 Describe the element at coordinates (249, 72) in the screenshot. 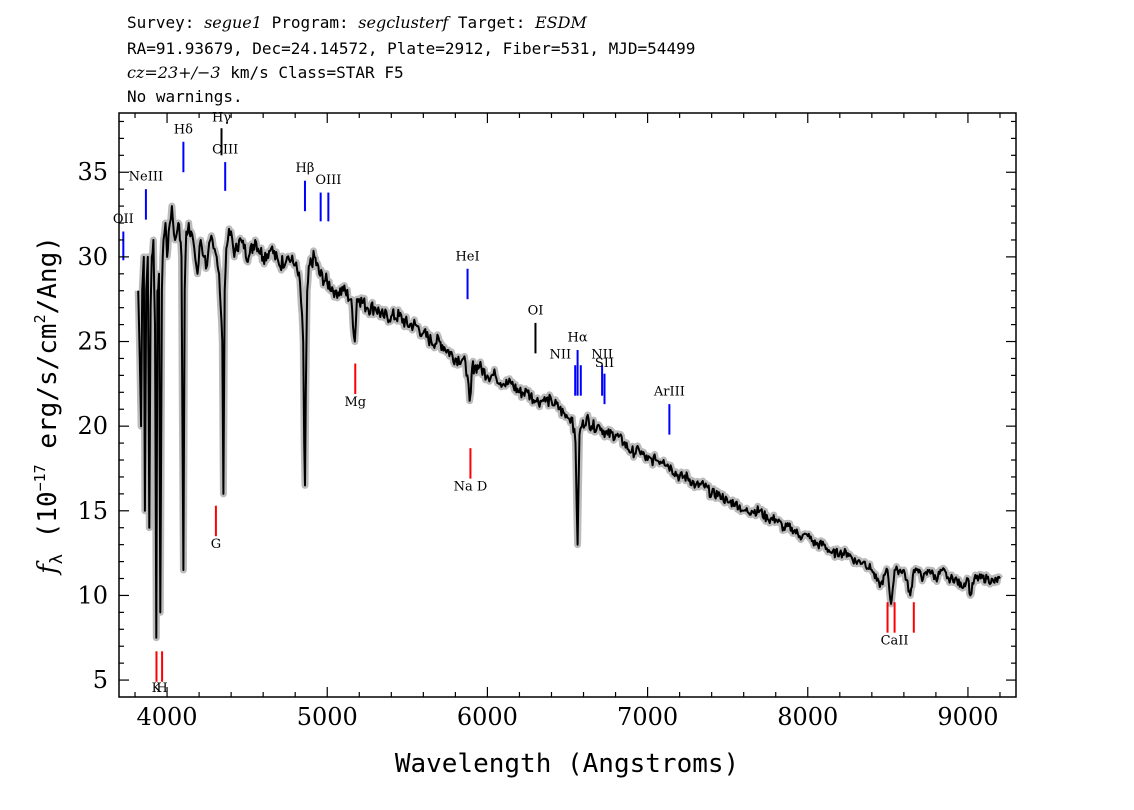

I see `redshift-unit: km/s` at that location.